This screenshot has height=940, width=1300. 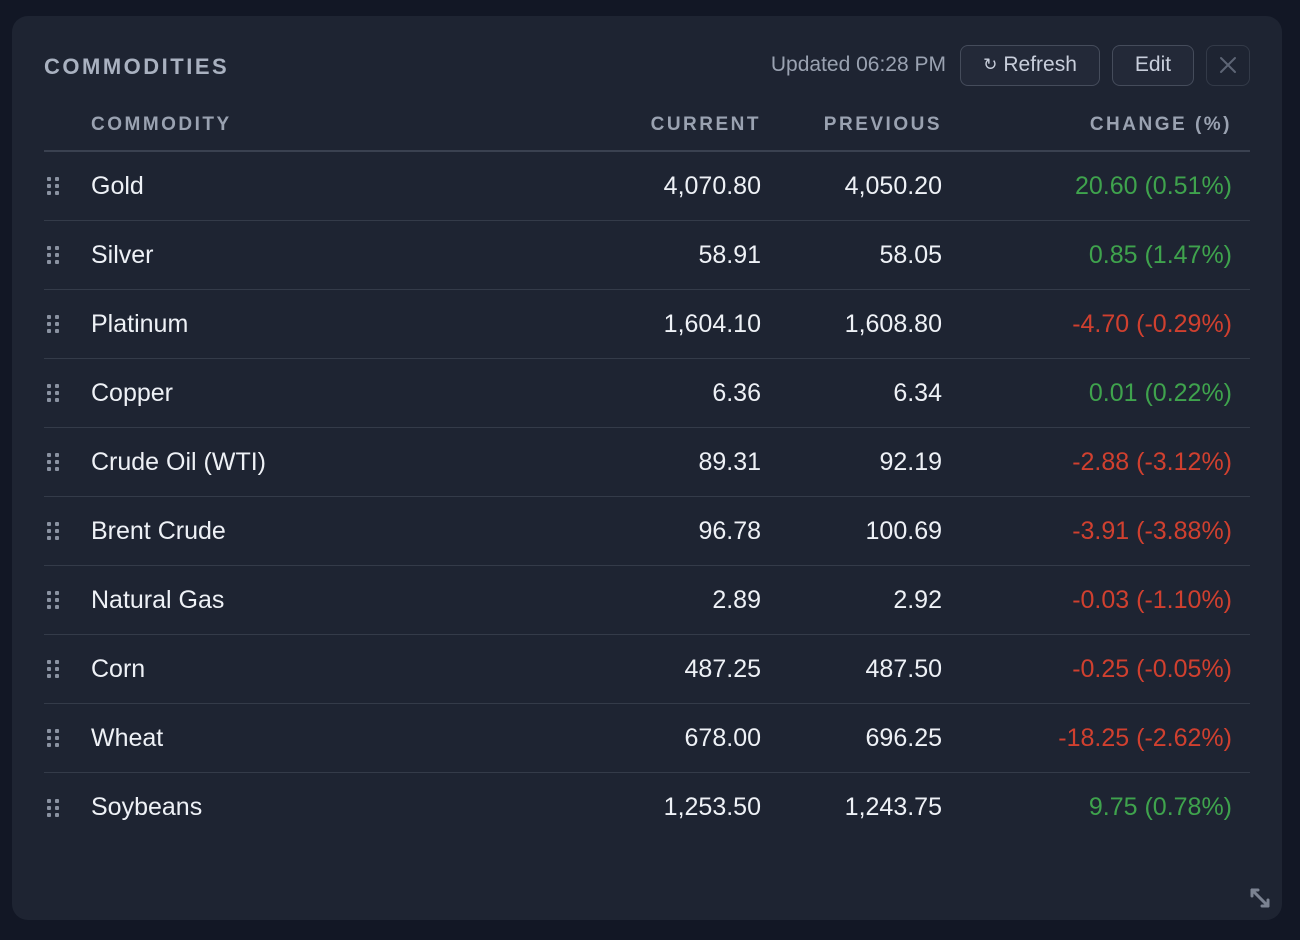 I want to click on commodity-name: Natural Gas, so click(x=158, y=599).